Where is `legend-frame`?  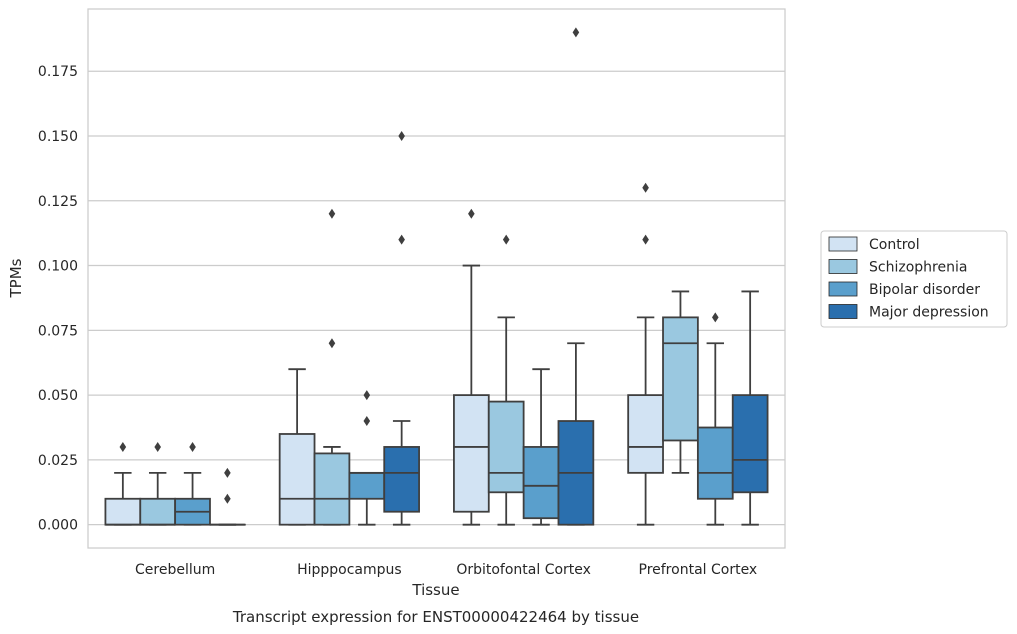
legend-frame is located at coordinates (914, 279).